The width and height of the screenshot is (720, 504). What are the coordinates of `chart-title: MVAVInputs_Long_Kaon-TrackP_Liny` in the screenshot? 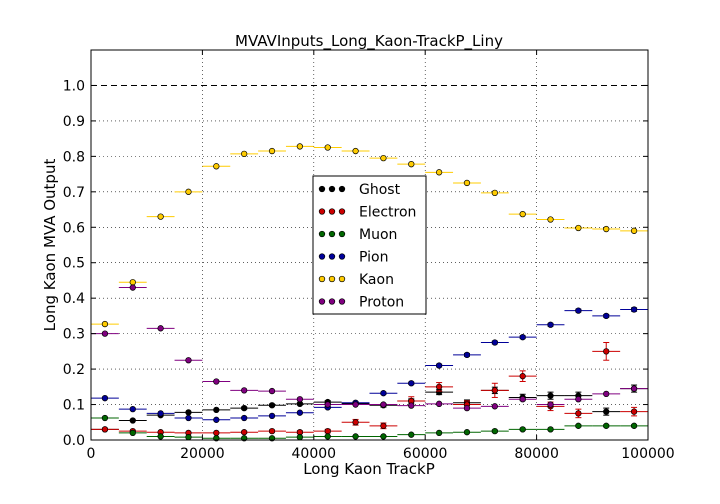 It's located at (369, 41).